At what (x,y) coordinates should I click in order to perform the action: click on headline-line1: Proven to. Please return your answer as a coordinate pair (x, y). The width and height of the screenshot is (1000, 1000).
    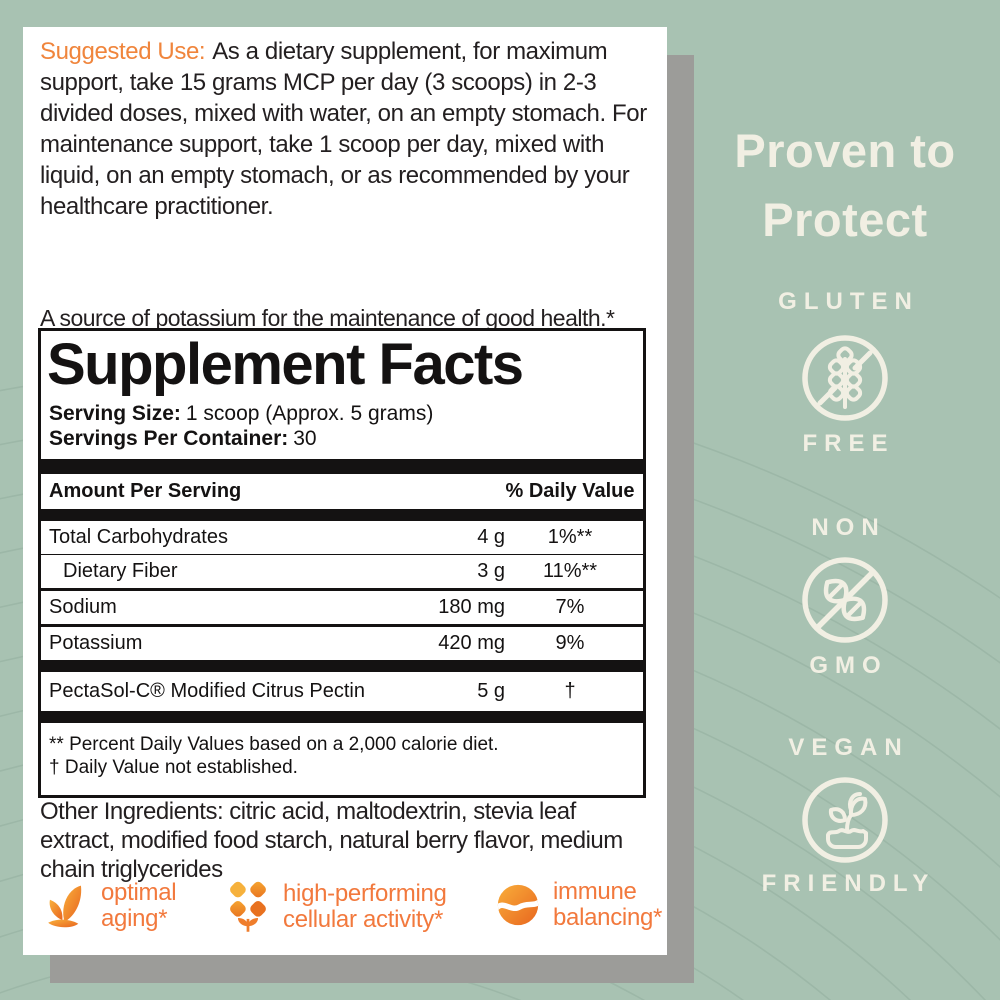
    Looking at the image, I should click on (845, 150).